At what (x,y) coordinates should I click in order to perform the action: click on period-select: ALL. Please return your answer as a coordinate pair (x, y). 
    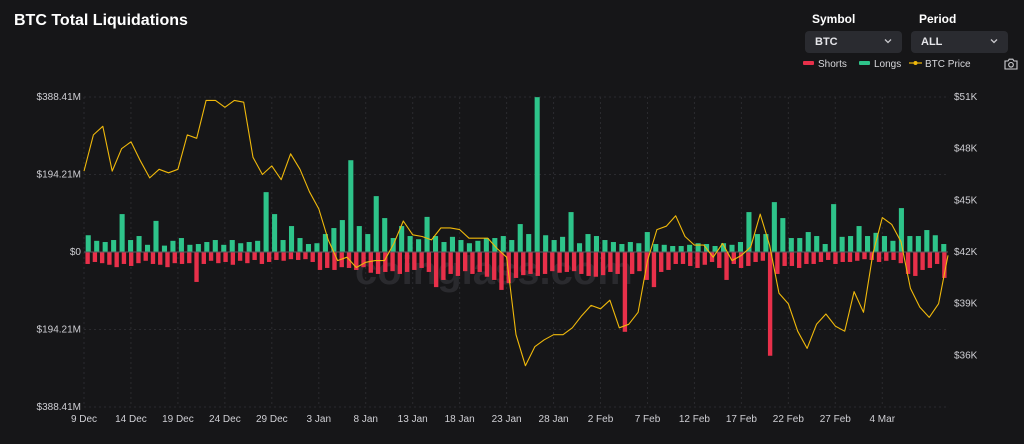
    Looking at the image, I should click on (959, 42).